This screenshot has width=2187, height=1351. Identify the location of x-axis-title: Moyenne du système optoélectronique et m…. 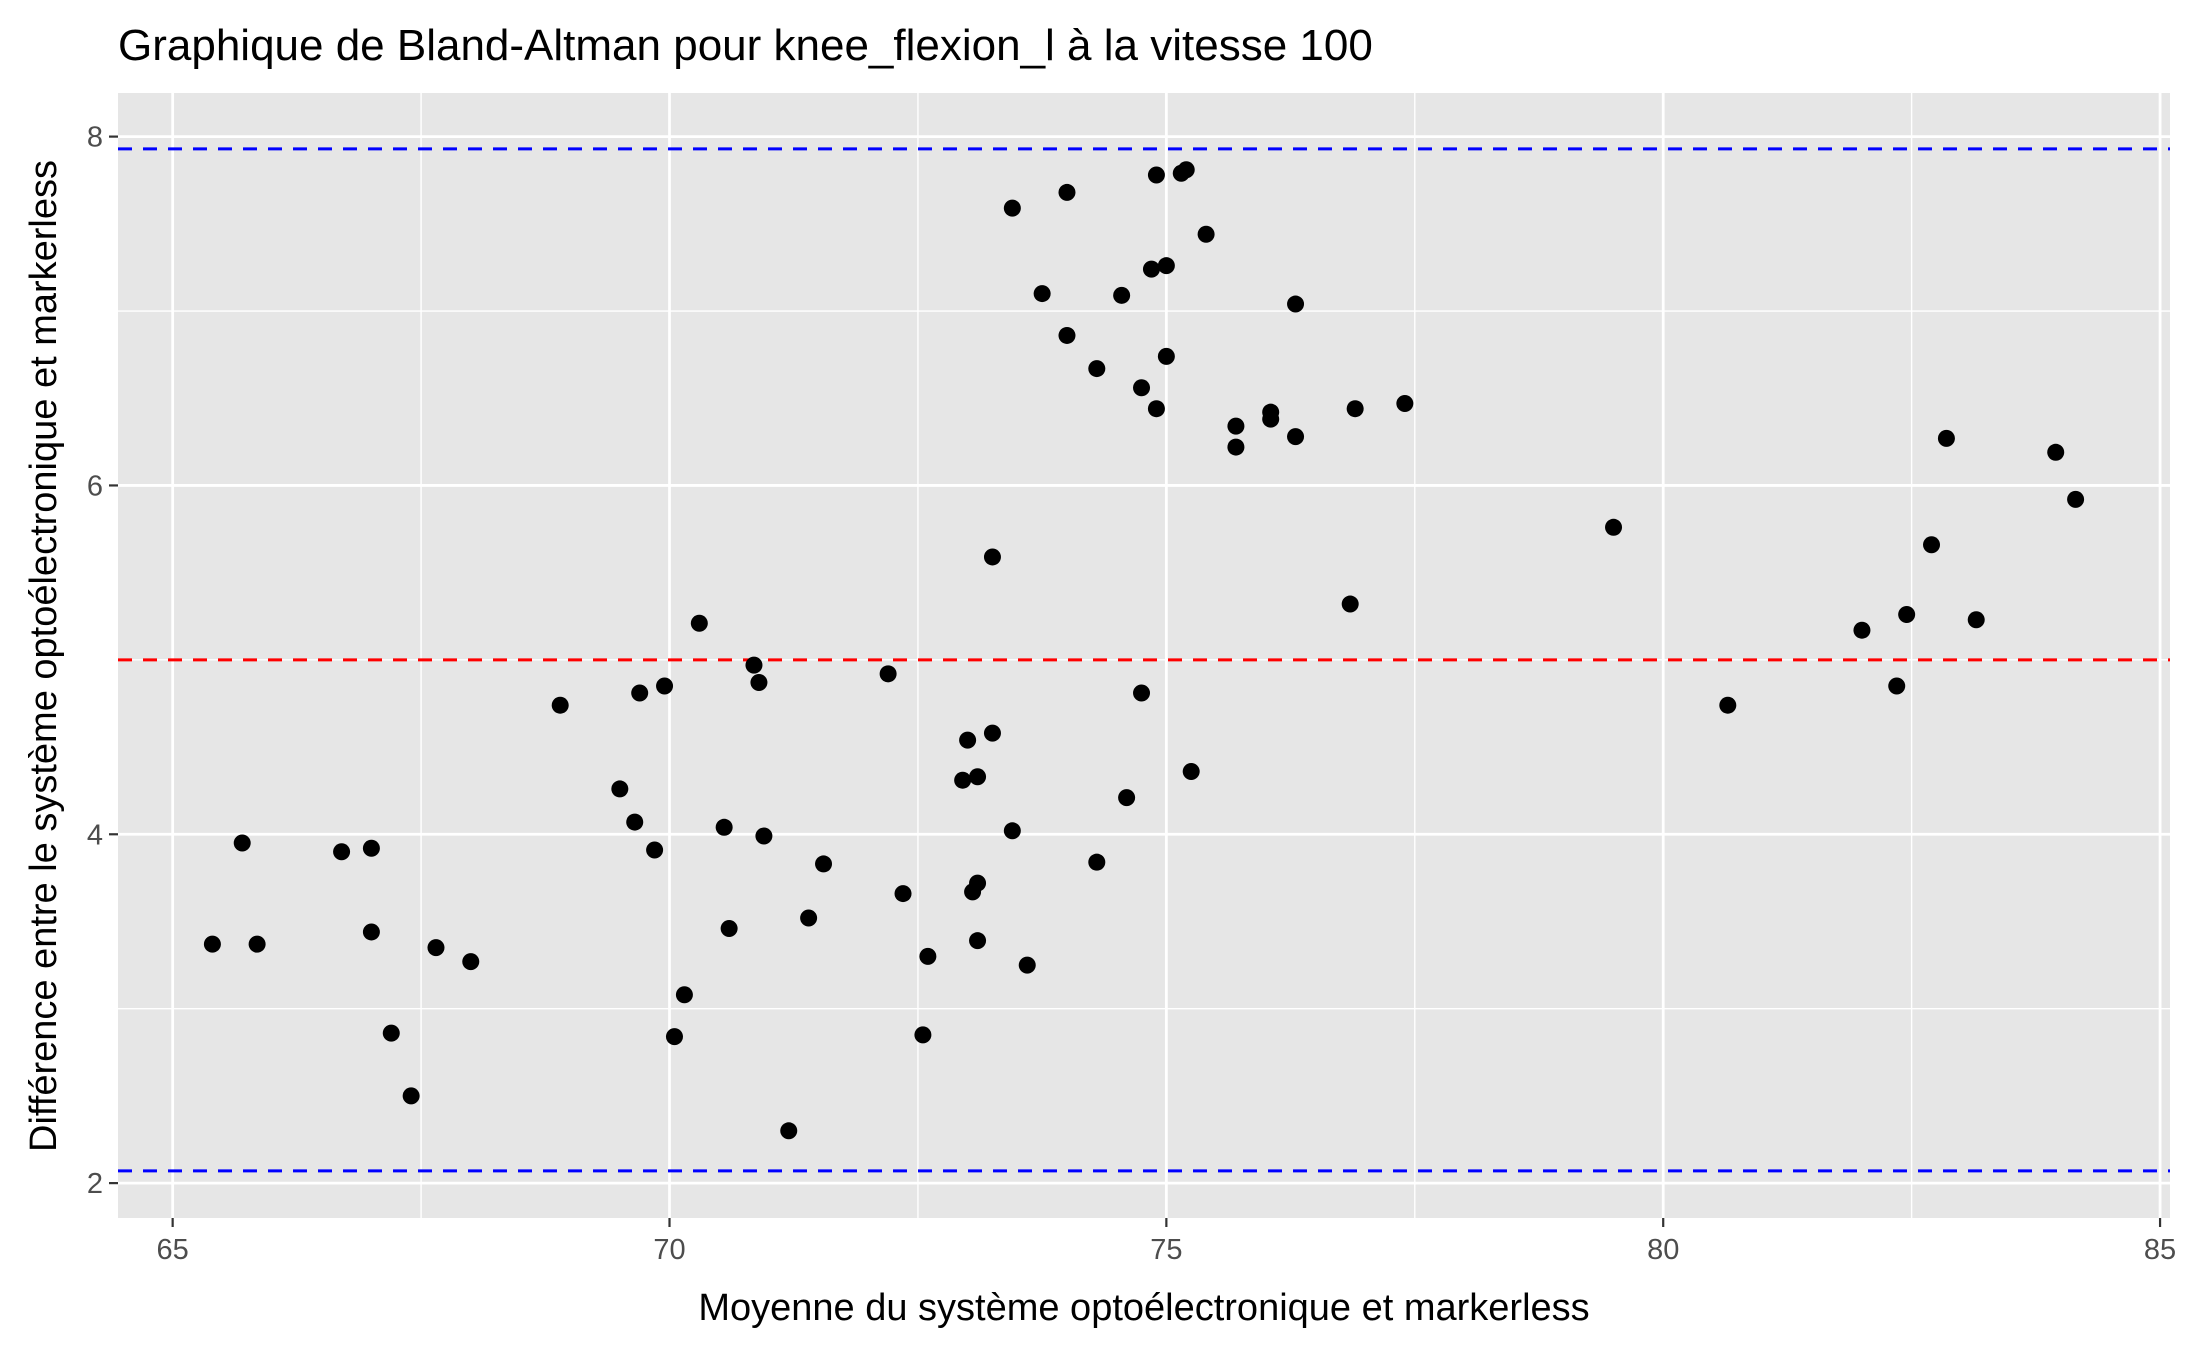
(1143, 1308).